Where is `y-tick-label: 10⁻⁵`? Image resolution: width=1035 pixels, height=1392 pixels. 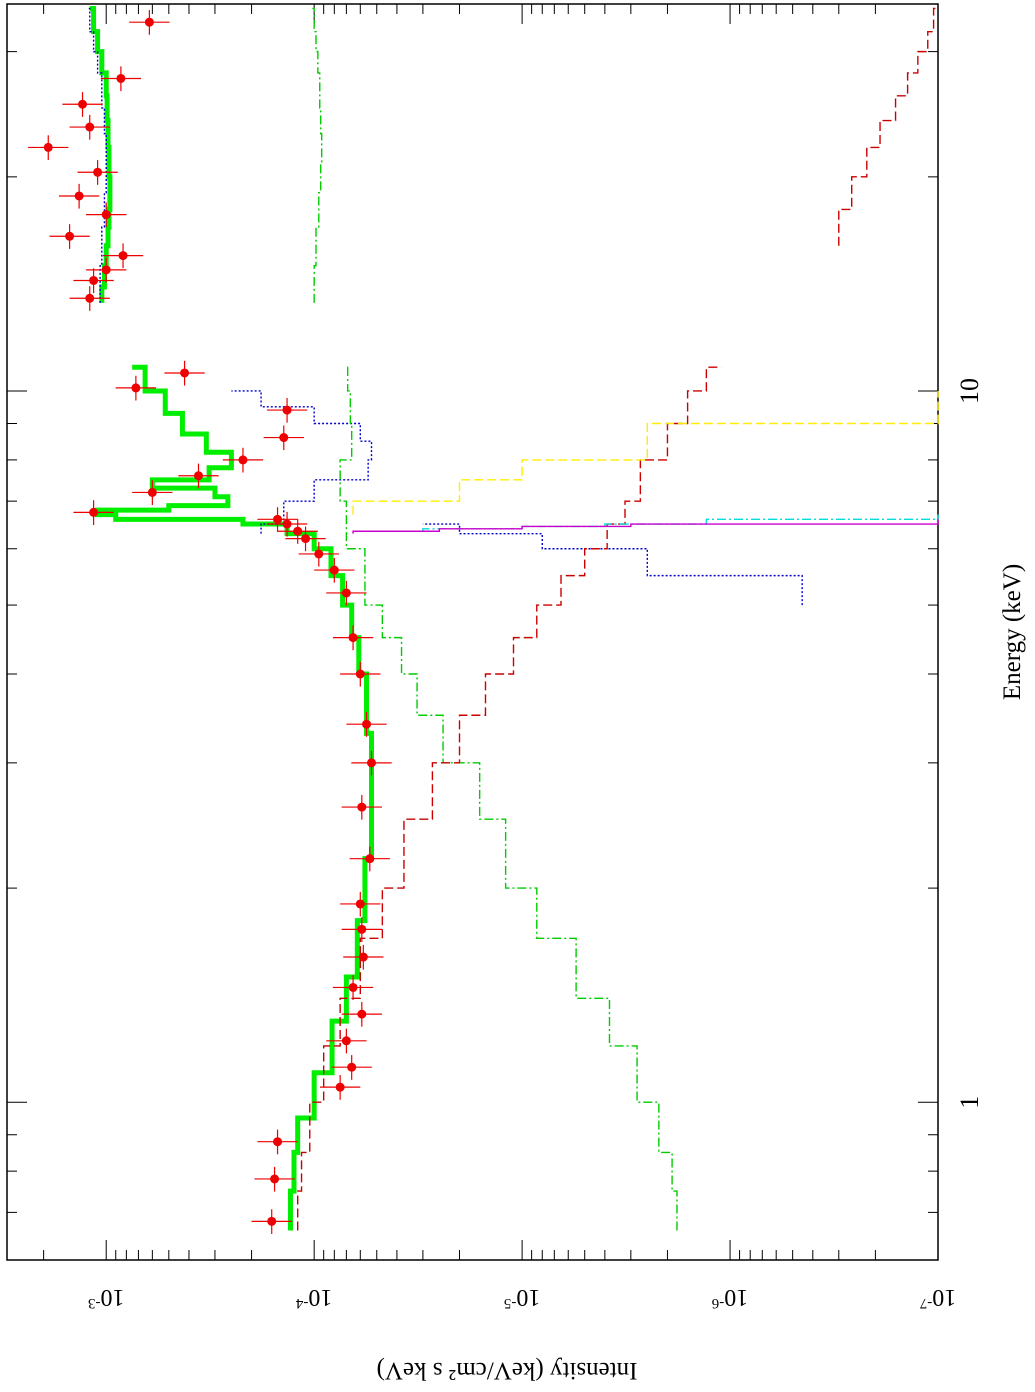
y-tick-label: 10⁻⁵ is located at coordinates (522, 1297).